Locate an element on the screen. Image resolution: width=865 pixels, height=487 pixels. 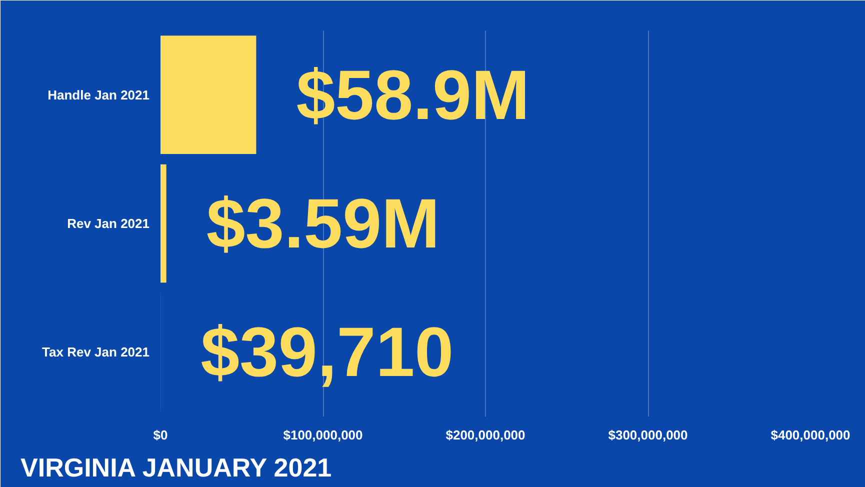
data-label: $3.59M is located at coordinates (323, 223).